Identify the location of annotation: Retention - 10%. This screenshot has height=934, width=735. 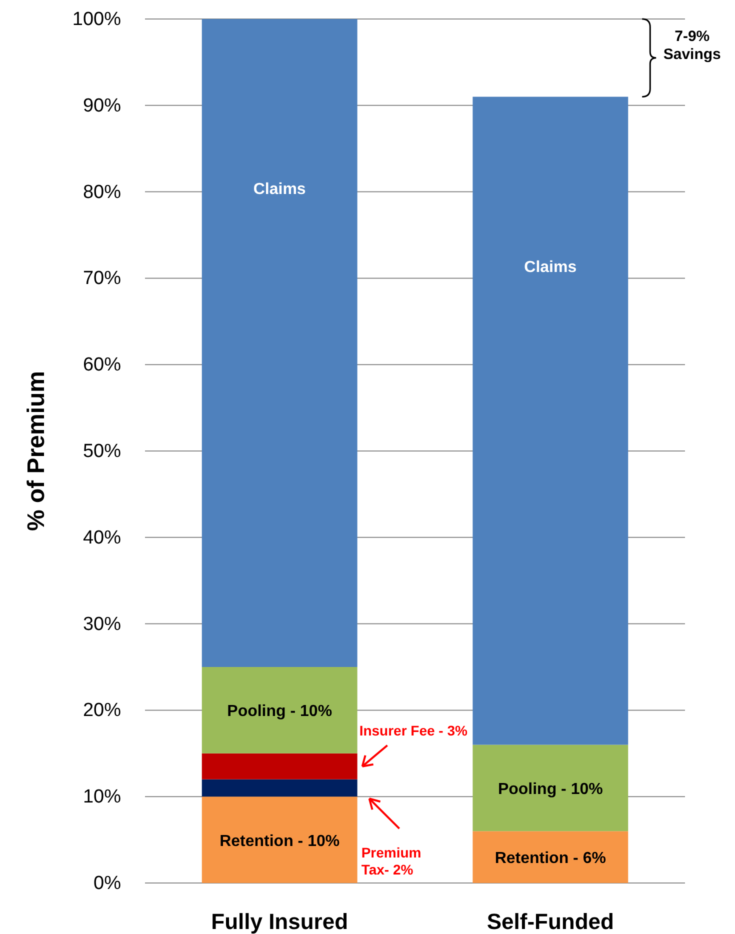
(280, 841).